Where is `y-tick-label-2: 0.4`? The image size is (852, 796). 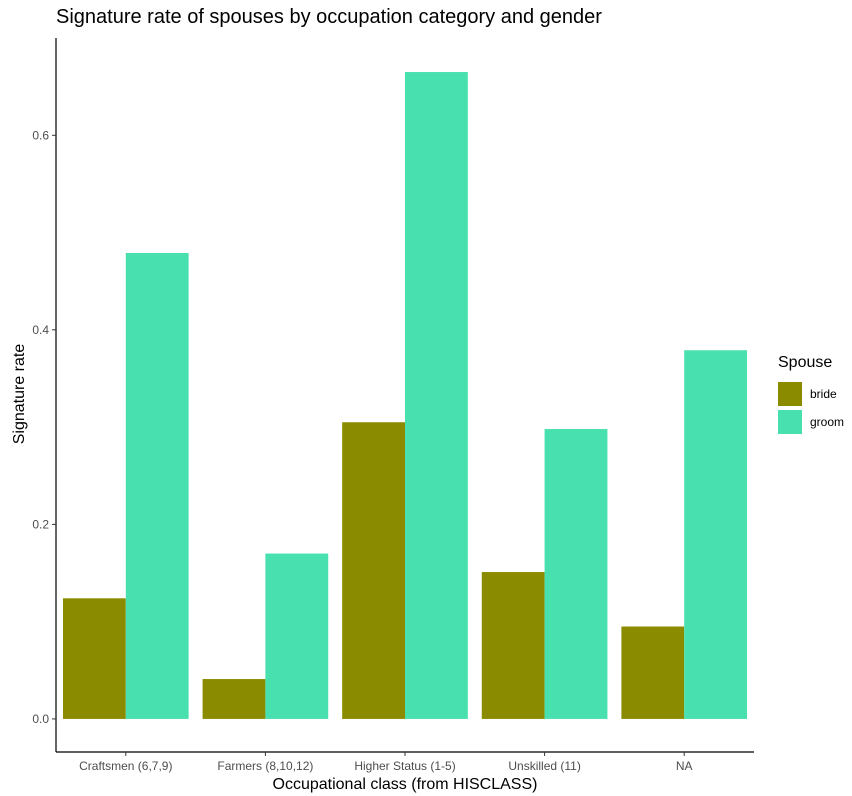 y-tick-label-2: 0.4 is located at coordinates (40, 330).